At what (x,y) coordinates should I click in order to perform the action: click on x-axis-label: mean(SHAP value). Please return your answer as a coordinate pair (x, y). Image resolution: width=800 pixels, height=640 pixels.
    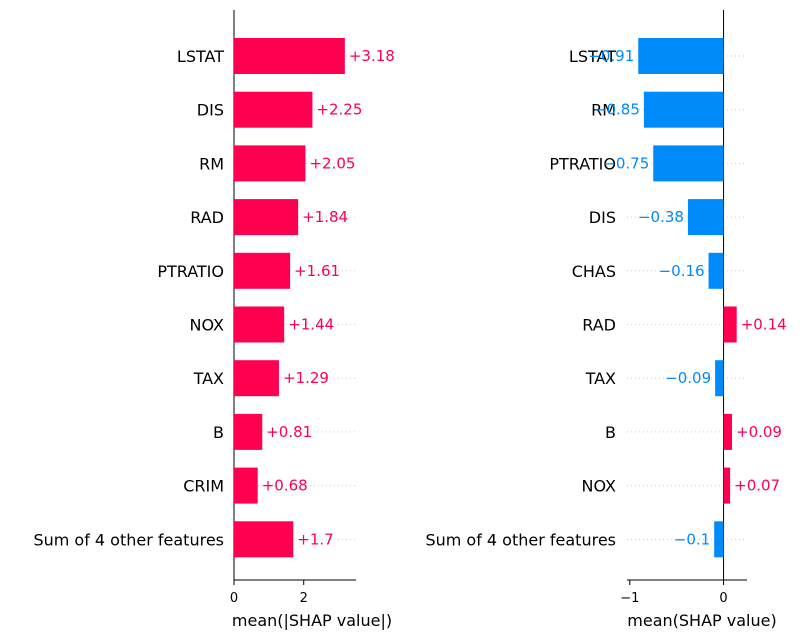
    Looking at the image, I should click on (701, 620).